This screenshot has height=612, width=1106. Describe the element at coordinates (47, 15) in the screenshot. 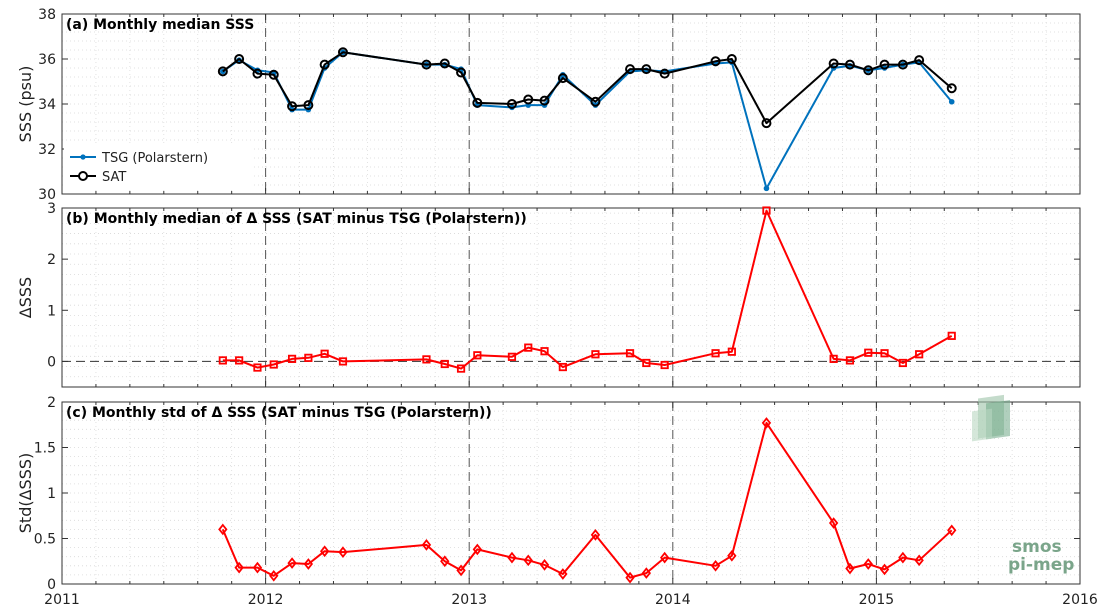

I see `y-tick-label: 38` at that location.